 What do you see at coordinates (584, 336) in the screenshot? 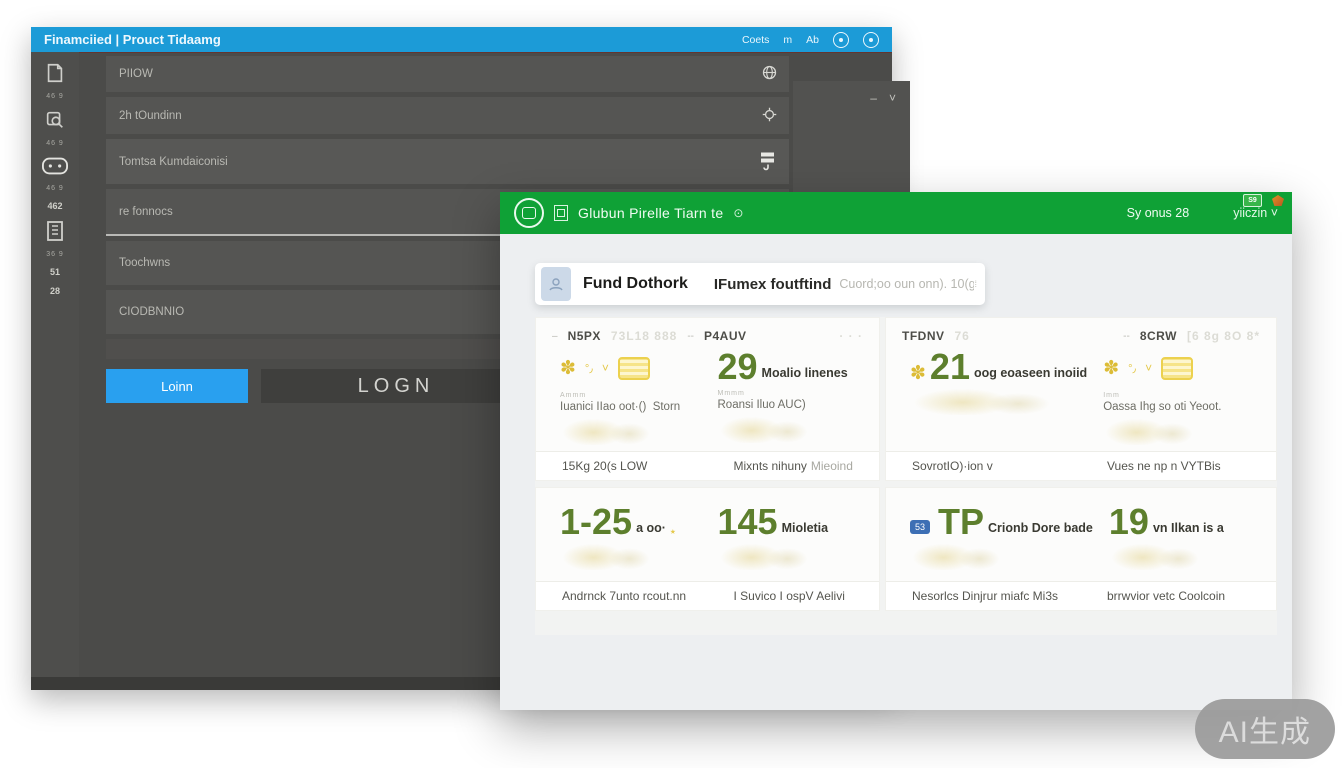
I see `tab-n5px: N5PX` at bounding box center [584, 336].